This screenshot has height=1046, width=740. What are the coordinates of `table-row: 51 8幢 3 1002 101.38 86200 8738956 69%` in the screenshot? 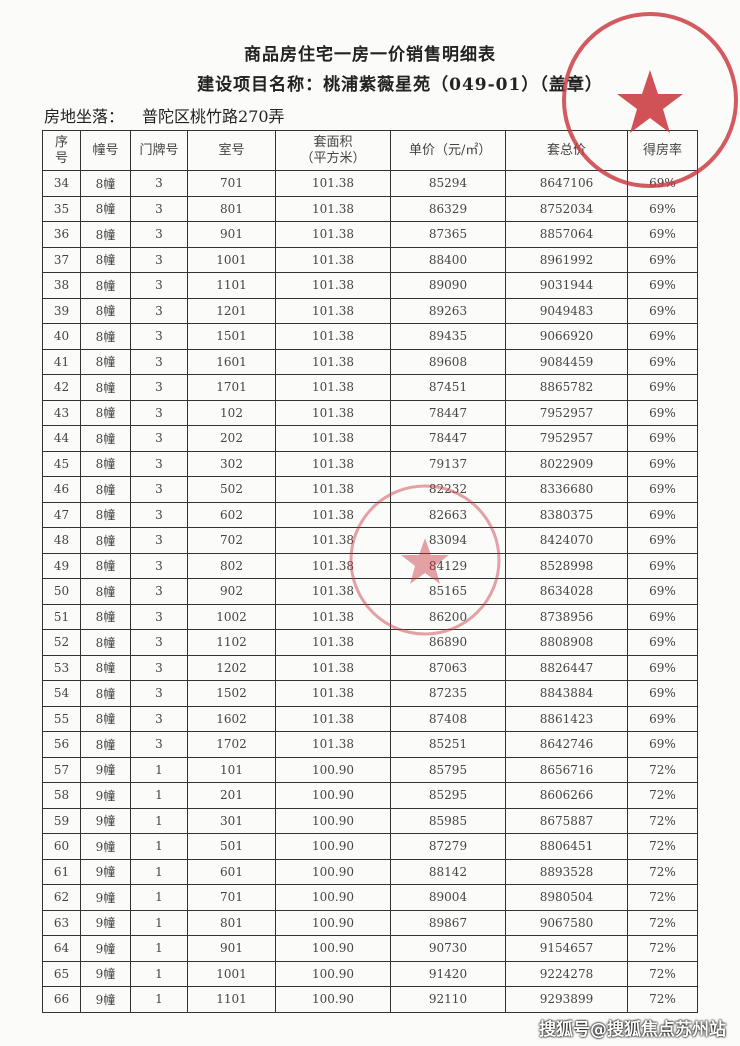 It's located at (370, 616).